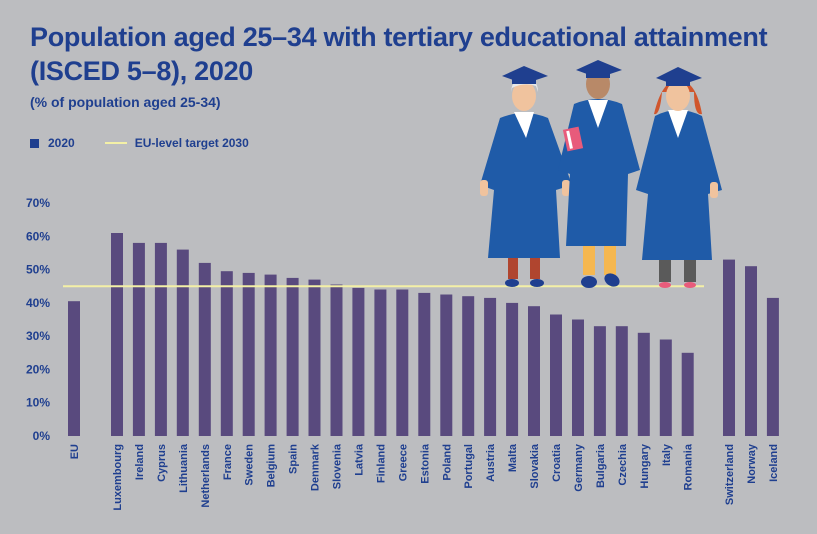 The height and width of the screenshot is (534, 817). What do you see at coordinates (338, 466) in the screenshot?
I see `x-tick-label-slovenia: Slovenia` at bounding box center [338, 466].